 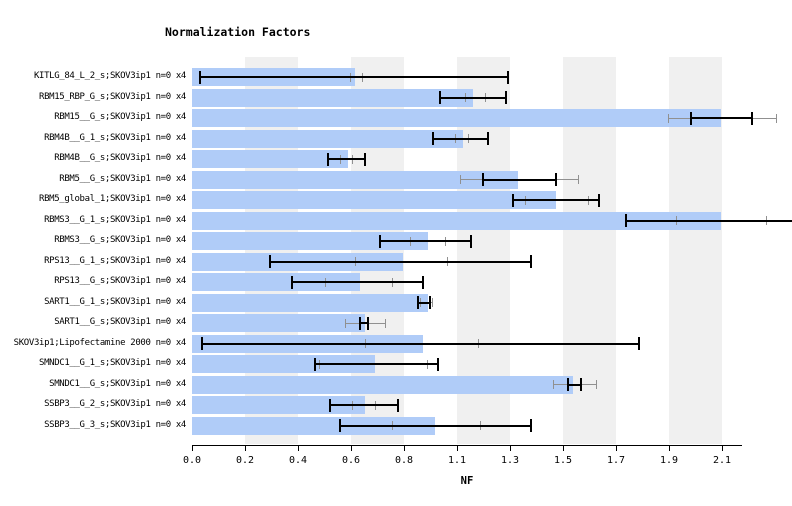 I want to click on x-axis-tick-label: 1.9, so click(x=669, y=460).